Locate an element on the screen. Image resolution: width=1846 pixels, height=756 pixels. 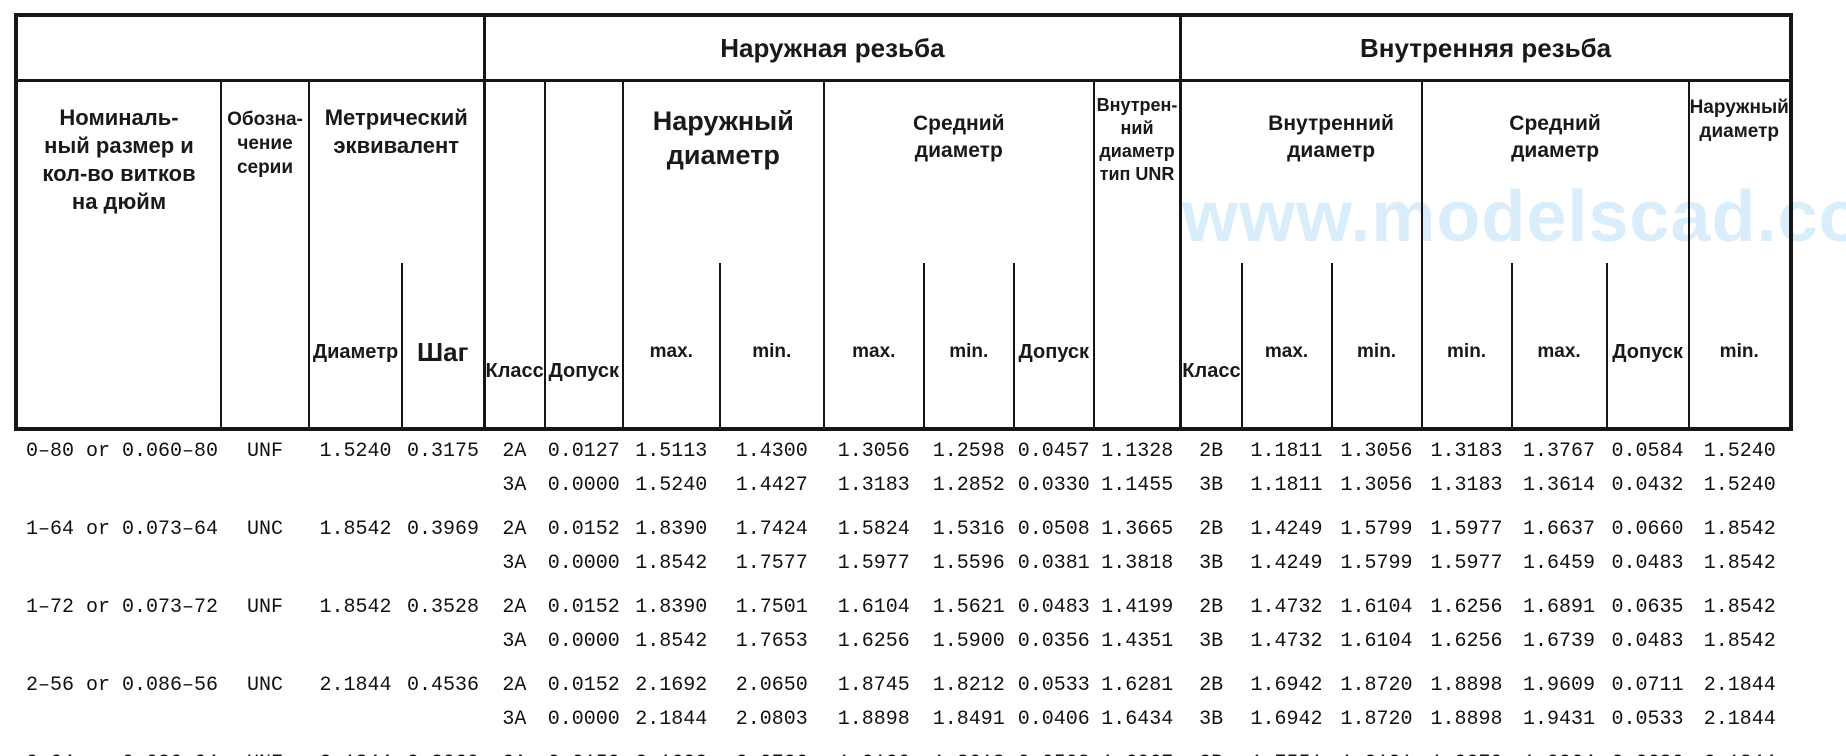
cell-int-minor-max: 1.6942 is located at coordinates (1286, 685).